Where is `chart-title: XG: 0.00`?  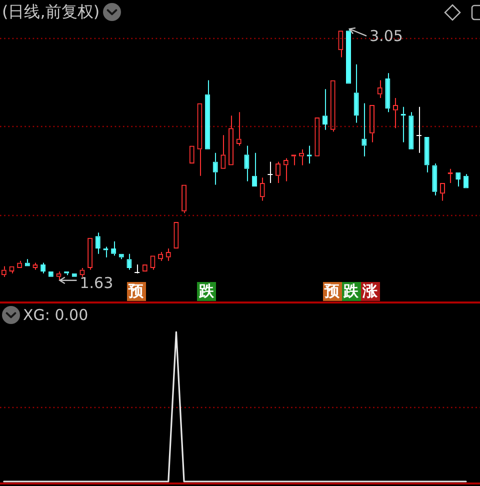
chart-title: XG: 0.00 is located at coordinates (55, 315).